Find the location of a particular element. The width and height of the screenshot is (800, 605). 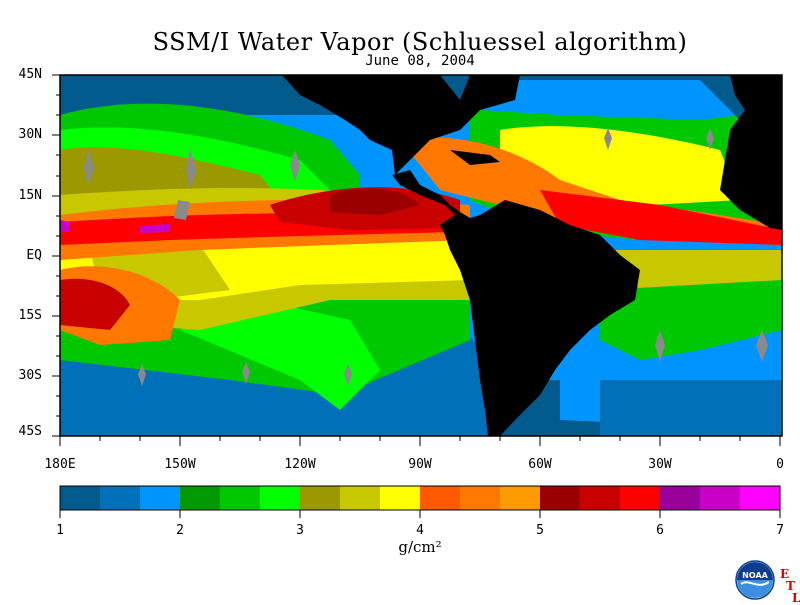

lon-label: 90W is located at coordinates (420, 464).